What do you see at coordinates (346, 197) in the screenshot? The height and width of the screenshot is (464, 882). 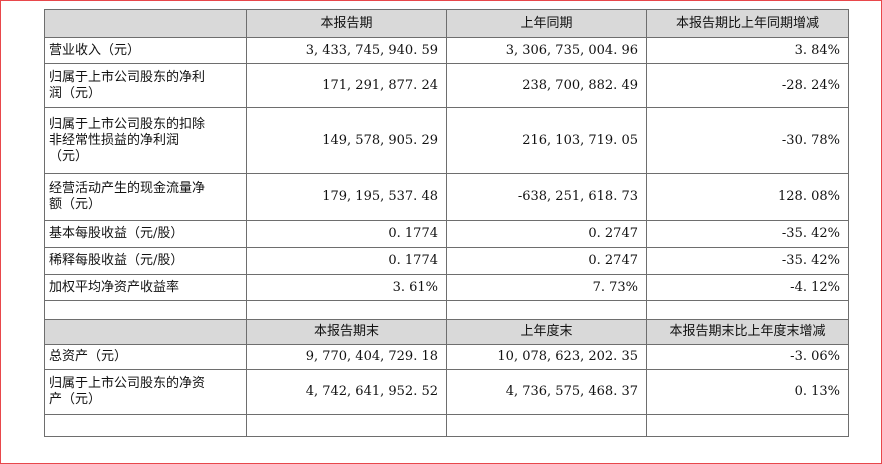 I see `current-value: 179, 195, 537. 48` at bounding box center [346, 197].